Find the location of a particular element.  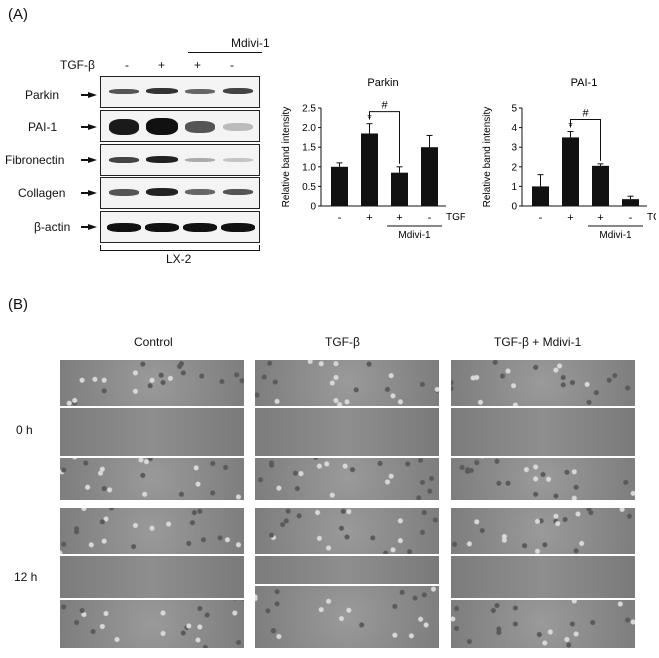

y-tick-label: 5 is located at coordinates (514, 109).